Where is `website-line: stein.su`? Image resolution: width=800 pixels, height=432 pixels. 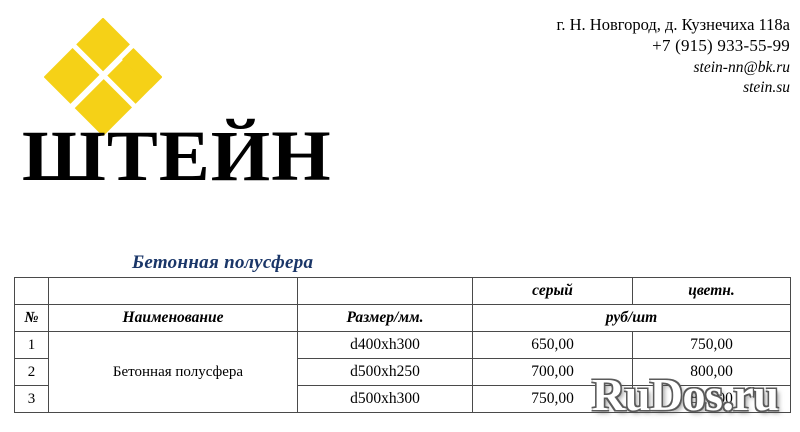 website-line: stein.su is located at coordinates (766, 87).